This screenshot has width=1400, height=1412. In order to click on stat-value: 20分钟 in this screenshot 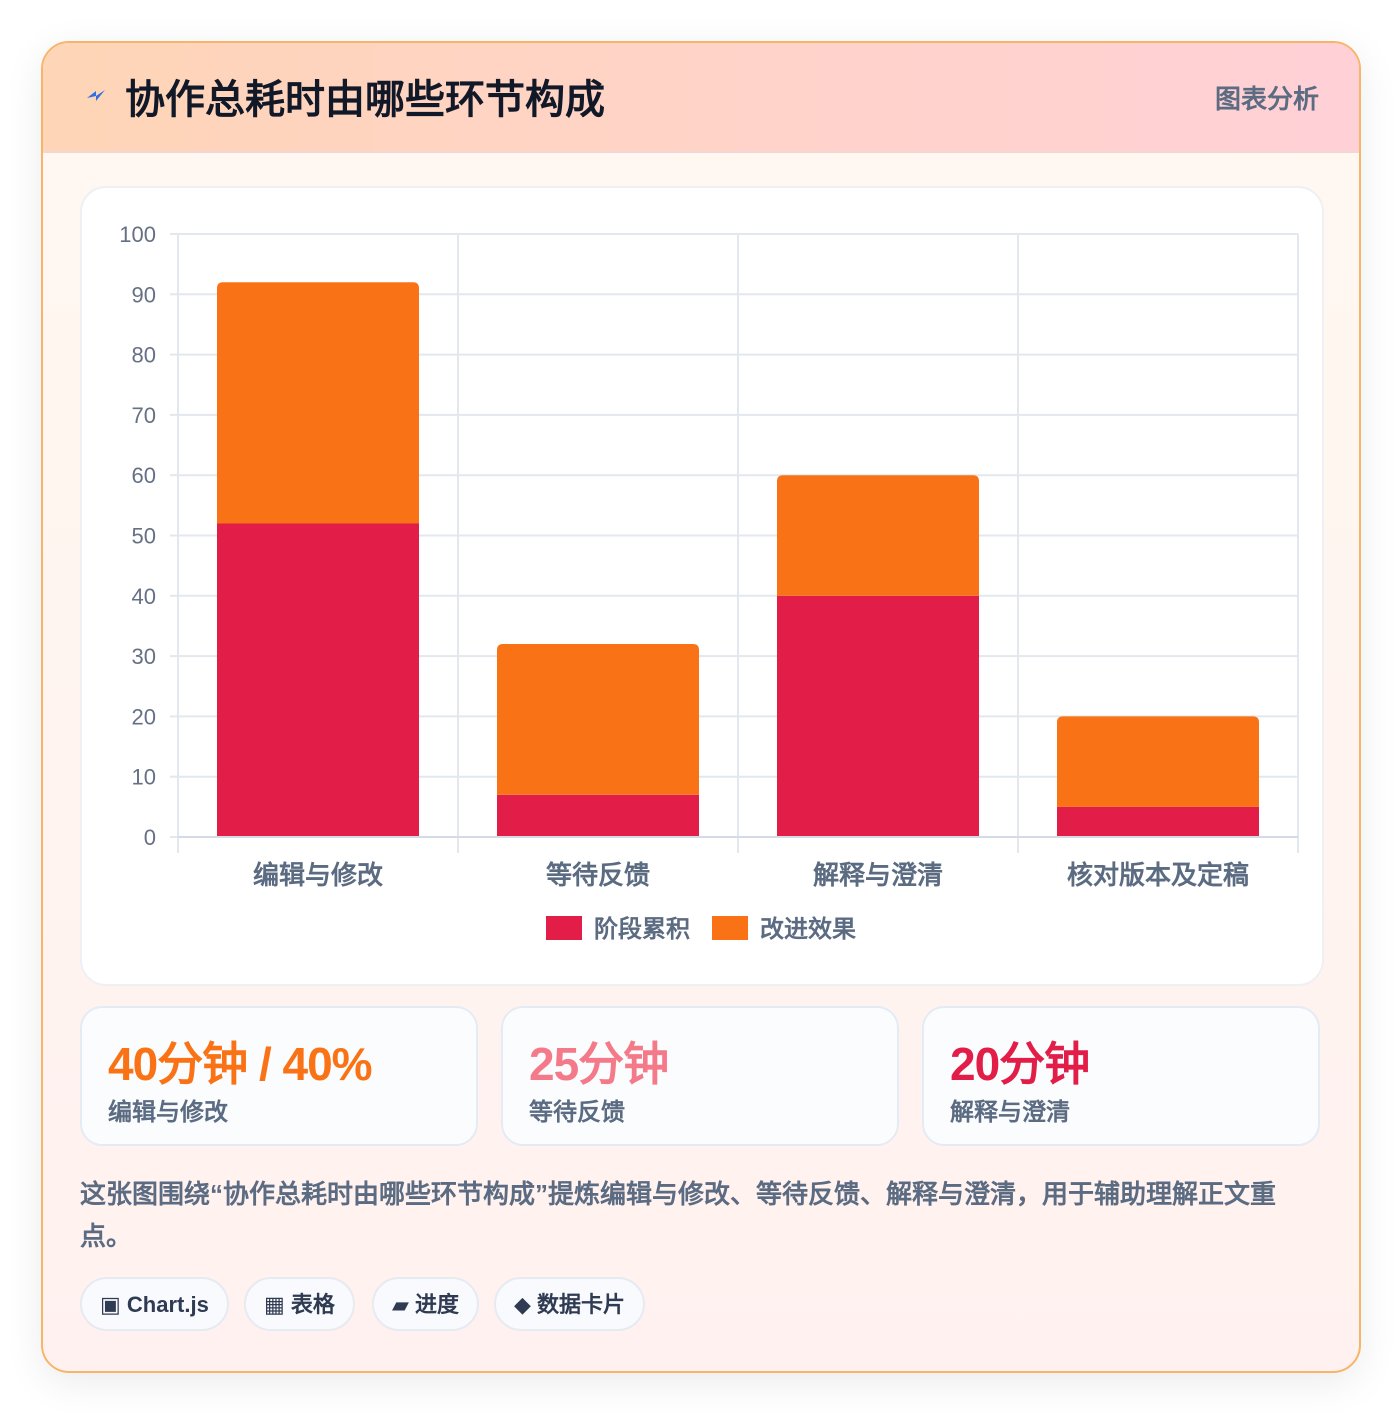, I will do `click(1020, 1064)`.